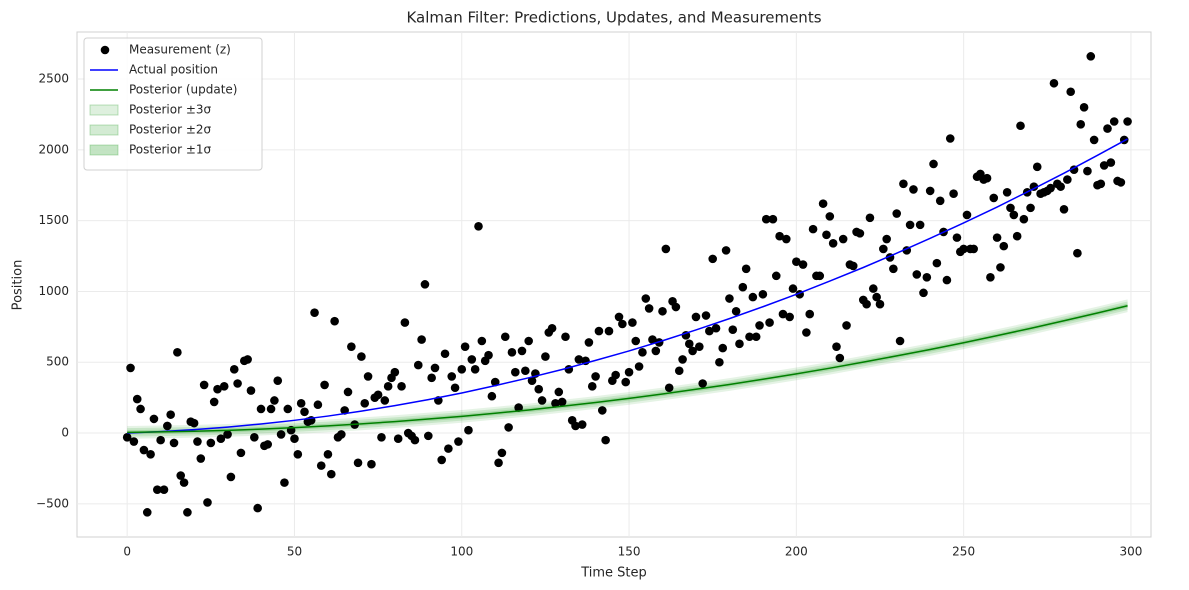 The width and height of the screenshot is (1189, 590). What do you see at coordinates (170, 130) in the screenshot?
I see `legend-label: Posterior ±2σ` at bounding box center [170, 130].